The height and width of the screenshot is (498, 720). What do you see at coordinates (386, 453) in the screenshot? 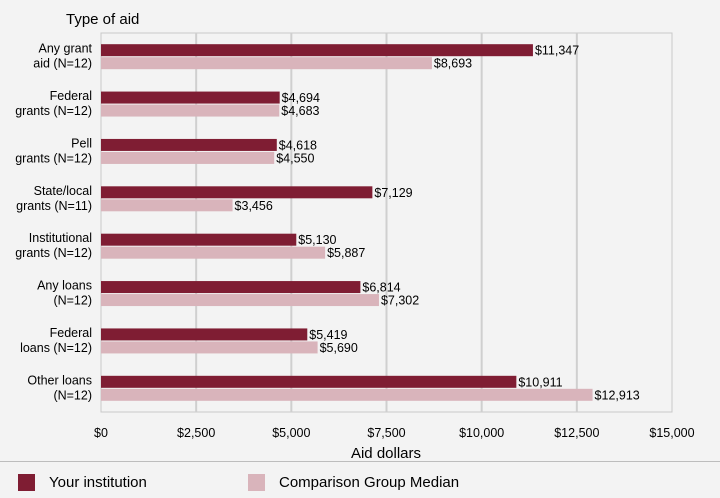
I see `x-axis-label: Aid dollars` at bounding box center [386, 453].